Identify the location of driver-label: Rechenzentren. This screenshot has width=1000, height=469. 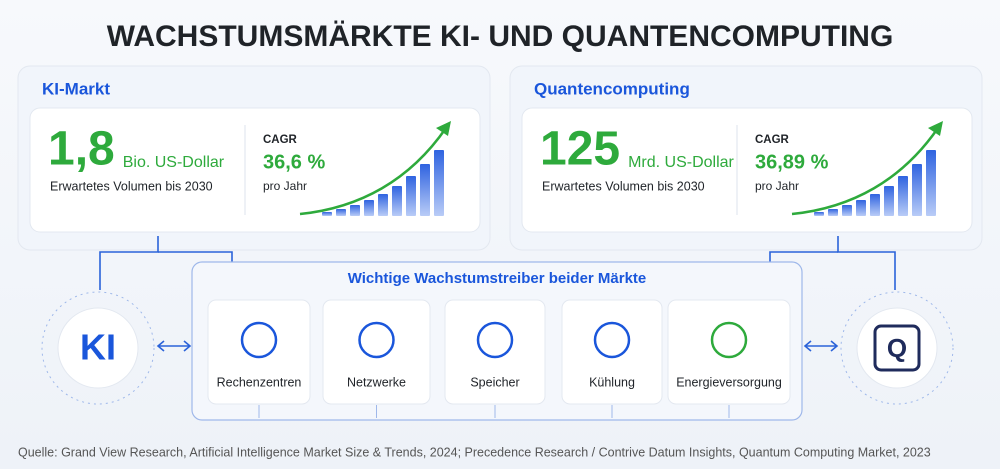
(259, 382).